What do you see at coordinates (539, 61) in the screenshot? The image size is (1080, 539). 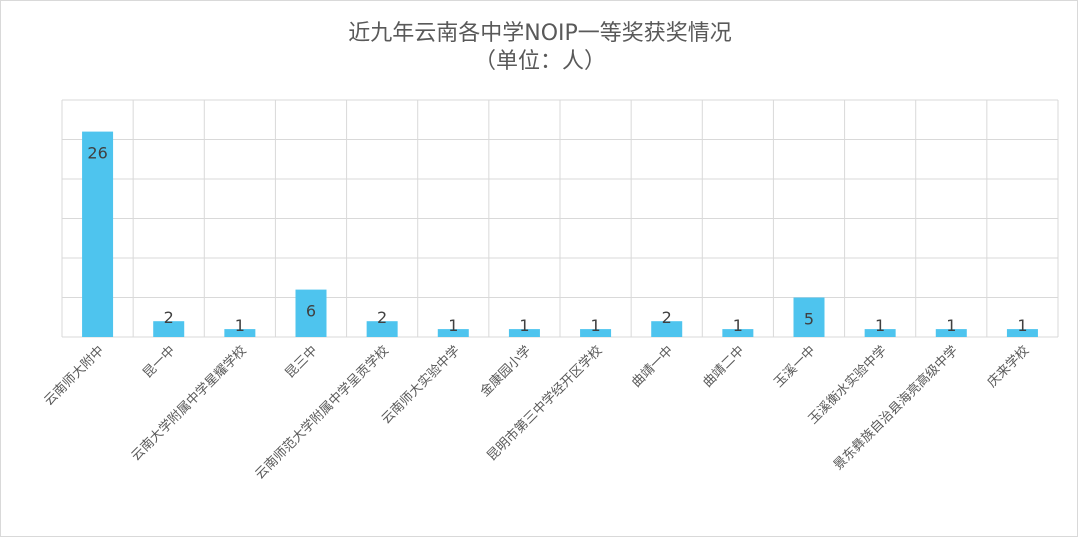 I see `chart-subtitle: （单位：人）` at bounding box center [539, 61].